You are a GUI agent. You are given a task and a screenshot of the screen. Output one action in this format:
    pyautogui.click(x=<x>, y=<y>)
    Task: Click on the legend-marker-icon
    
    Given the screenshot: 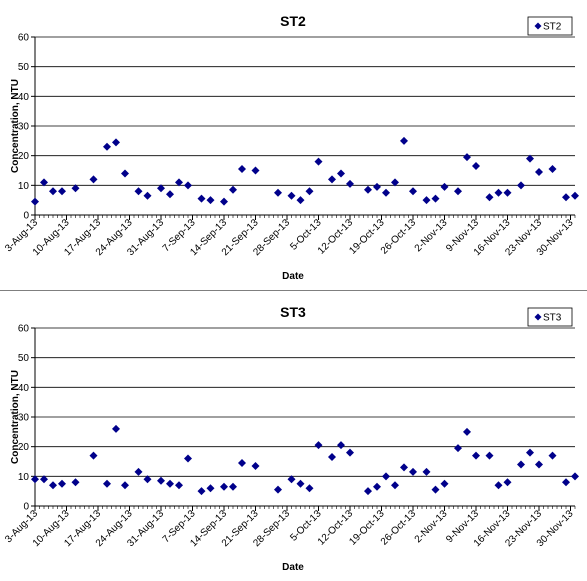 What is the action you would take?
    pyautogui.click(x=538, y=317)
    